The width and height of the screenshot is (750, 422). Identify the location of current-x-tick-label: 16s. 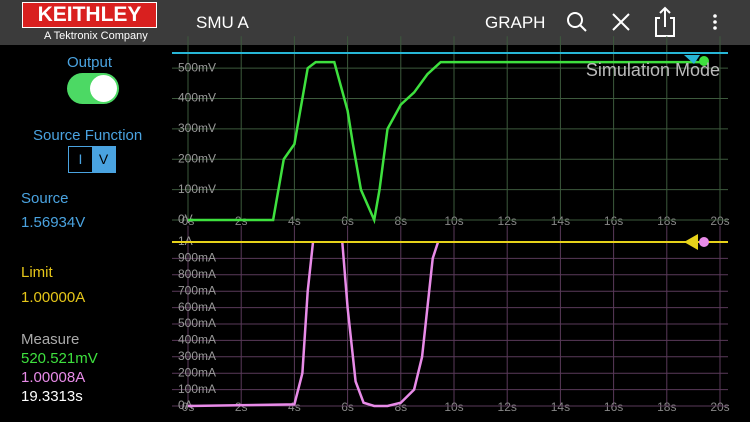
(613, 407).